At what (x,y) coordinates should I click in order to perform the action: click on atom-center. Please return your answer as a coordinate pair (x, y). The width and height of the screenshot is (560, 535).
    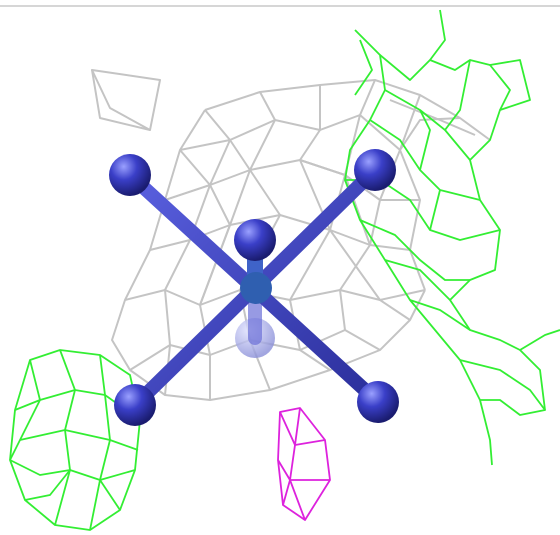
    Looking at the image, I should click on (256, 288).